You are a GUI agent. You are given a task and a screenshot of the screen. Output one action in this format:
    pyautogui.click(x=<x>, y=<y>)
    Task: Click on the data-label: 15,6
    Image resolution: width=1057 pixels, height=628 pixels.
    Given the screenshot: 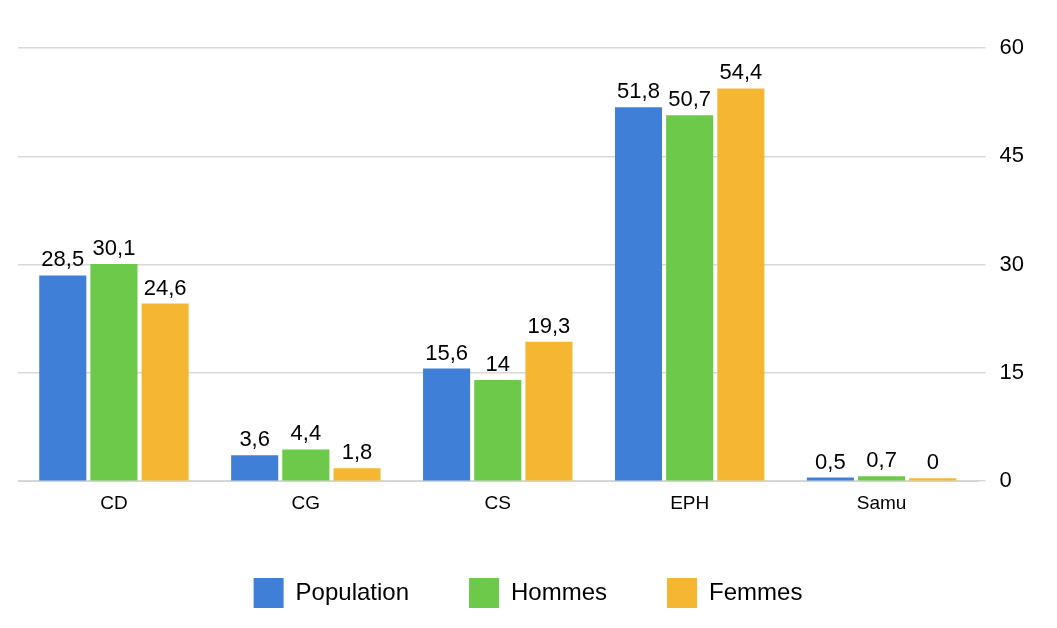 What is the action you would take?
    pyautogui.click(x=446, y=352)
    